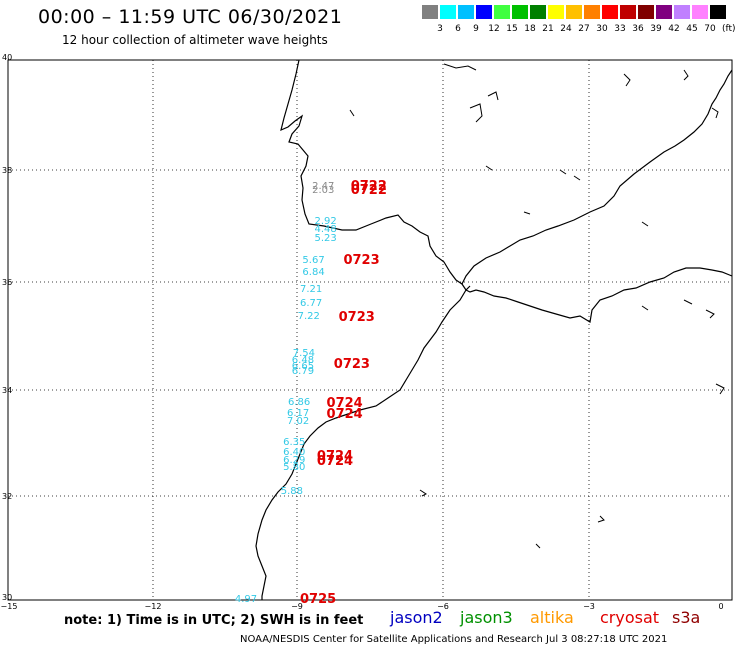 This screenshot has width=740, height=650. What do you see at coordinates (318, 599) in the screenshot?
I see `pass-time-label: 0725` at bounding box center [318, 599].